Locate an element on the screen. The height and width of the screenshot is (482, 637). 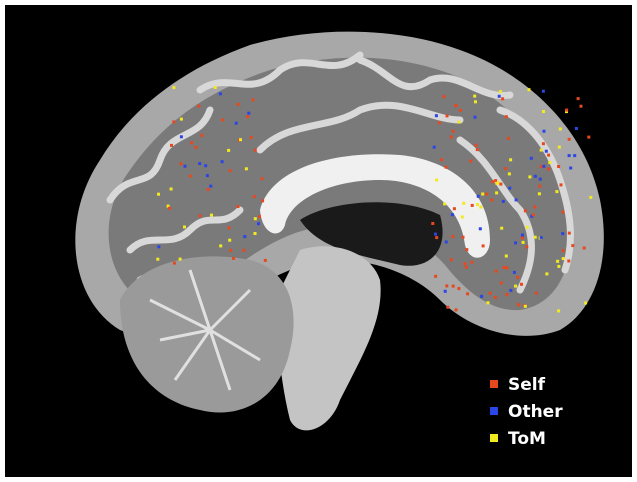
legend-label: Self is located at coordinates (527, 385).